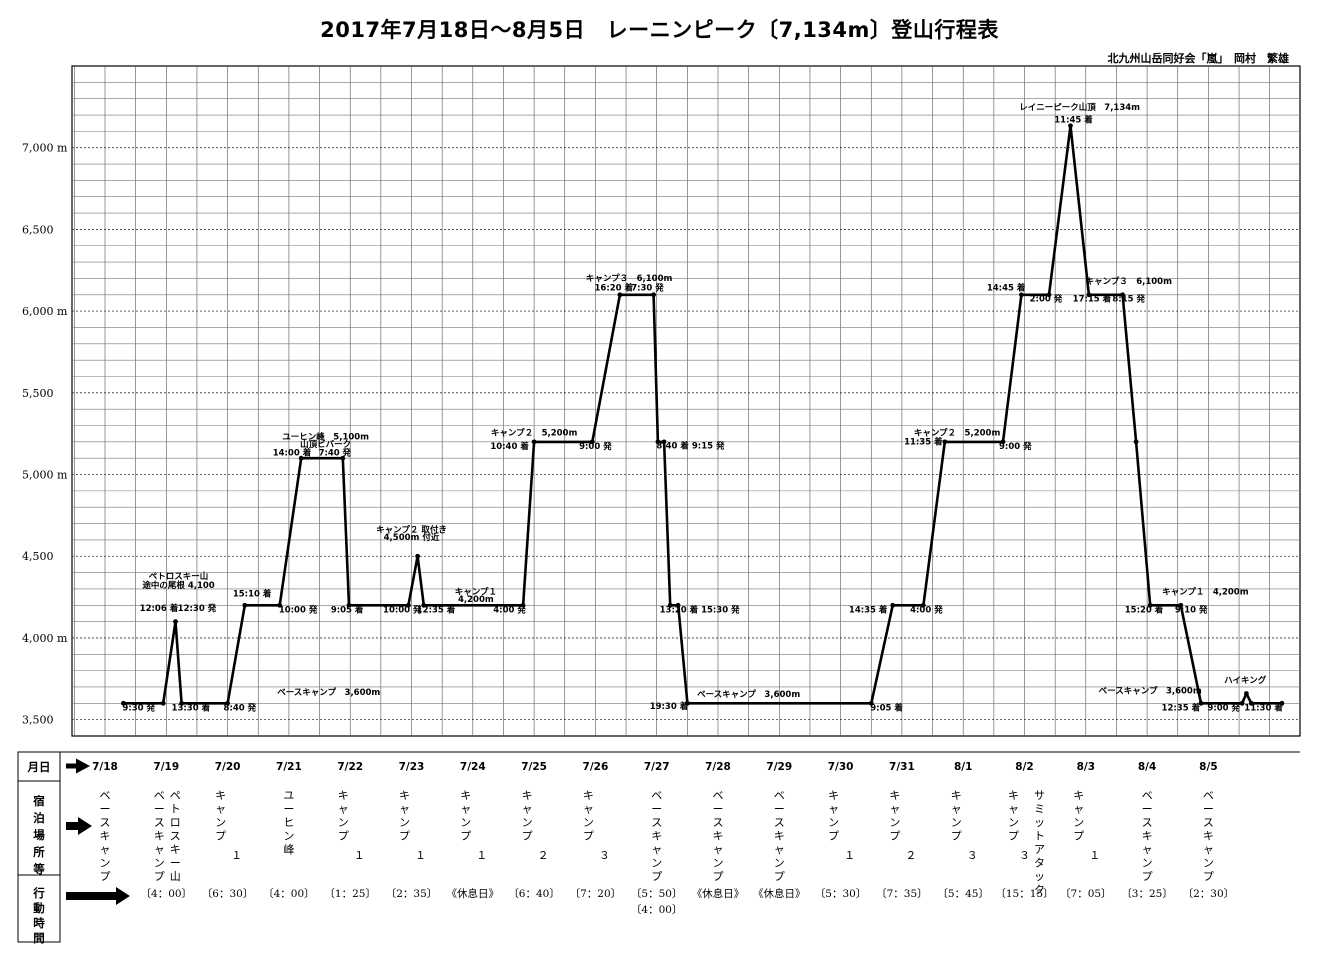 Image resolution: width=1319 pixels, height=961 pixels. Describe the element at coordinates (411, 530) in the screenshot. I see `annotation-label: キャンプ２ 取付き` at that location.